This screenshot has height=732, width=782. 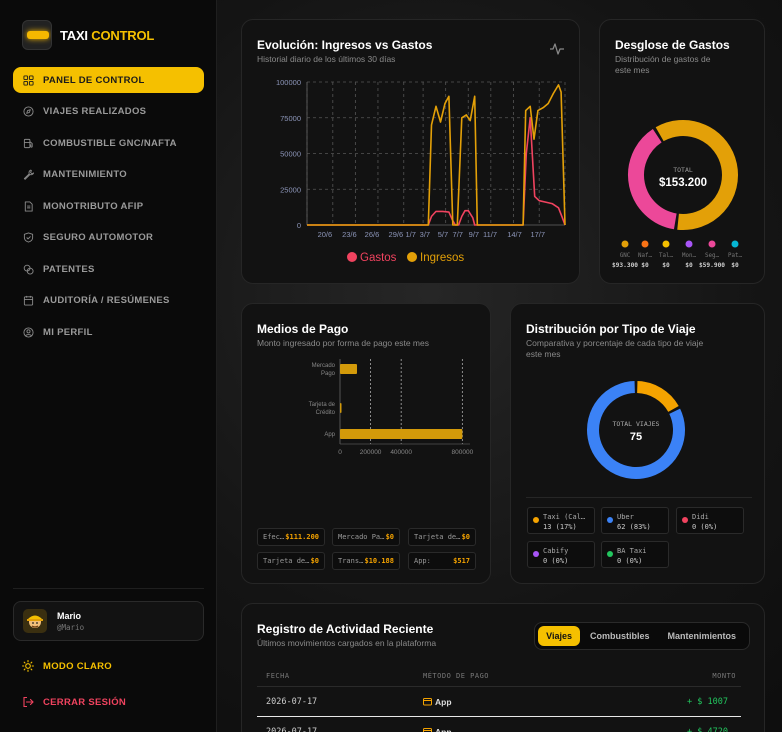 What do you see at coordinates (95, 111) in the screenshot?
I see `sidebar-item-label: VIAJES REALIZADOS` at bounding box center [95, 111].